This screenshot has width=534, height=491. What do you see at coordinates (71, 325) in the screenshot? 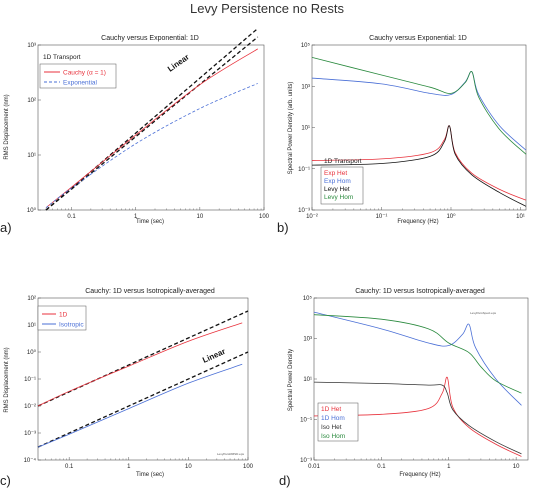
I see `legend-entry-isotropic: Isotropic` at bounding box center [71, 325].